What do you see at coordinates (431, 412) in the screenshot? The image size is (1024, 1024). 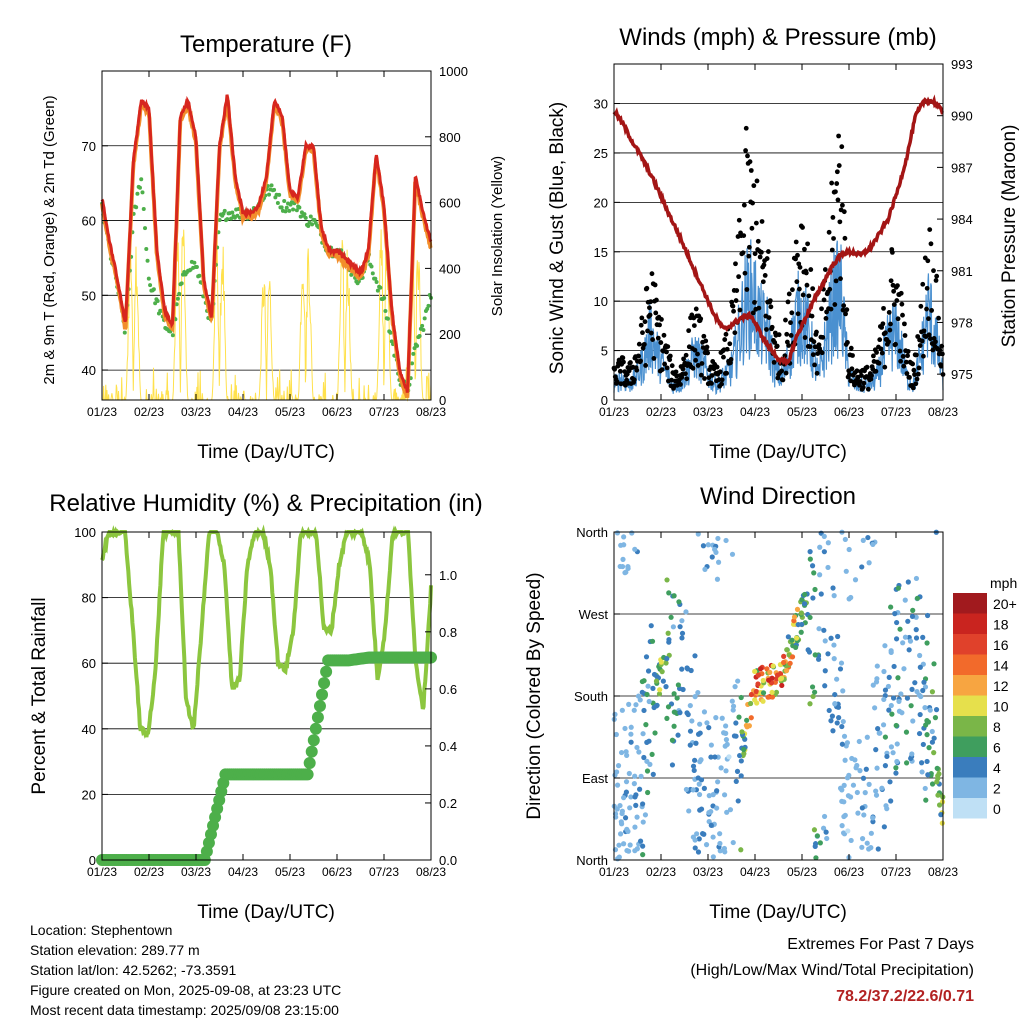 I see `x-tick-label: 08/23` at bounding box center [431, 412].